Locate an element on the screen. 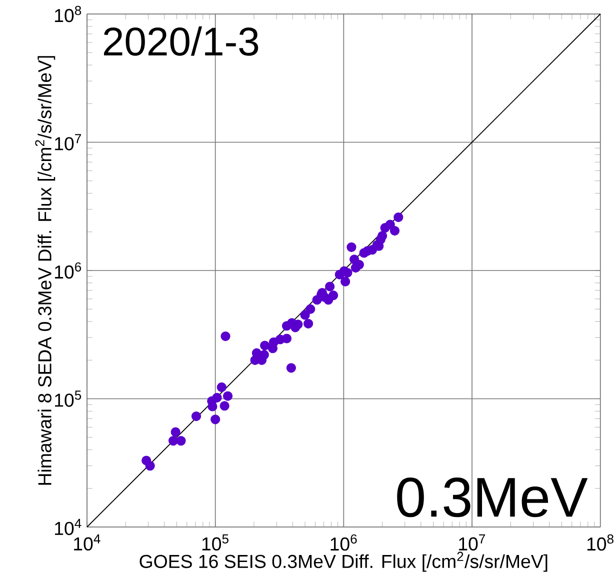  y-tick-label: 10$^{4}$ is located at coordinates (68, 527).